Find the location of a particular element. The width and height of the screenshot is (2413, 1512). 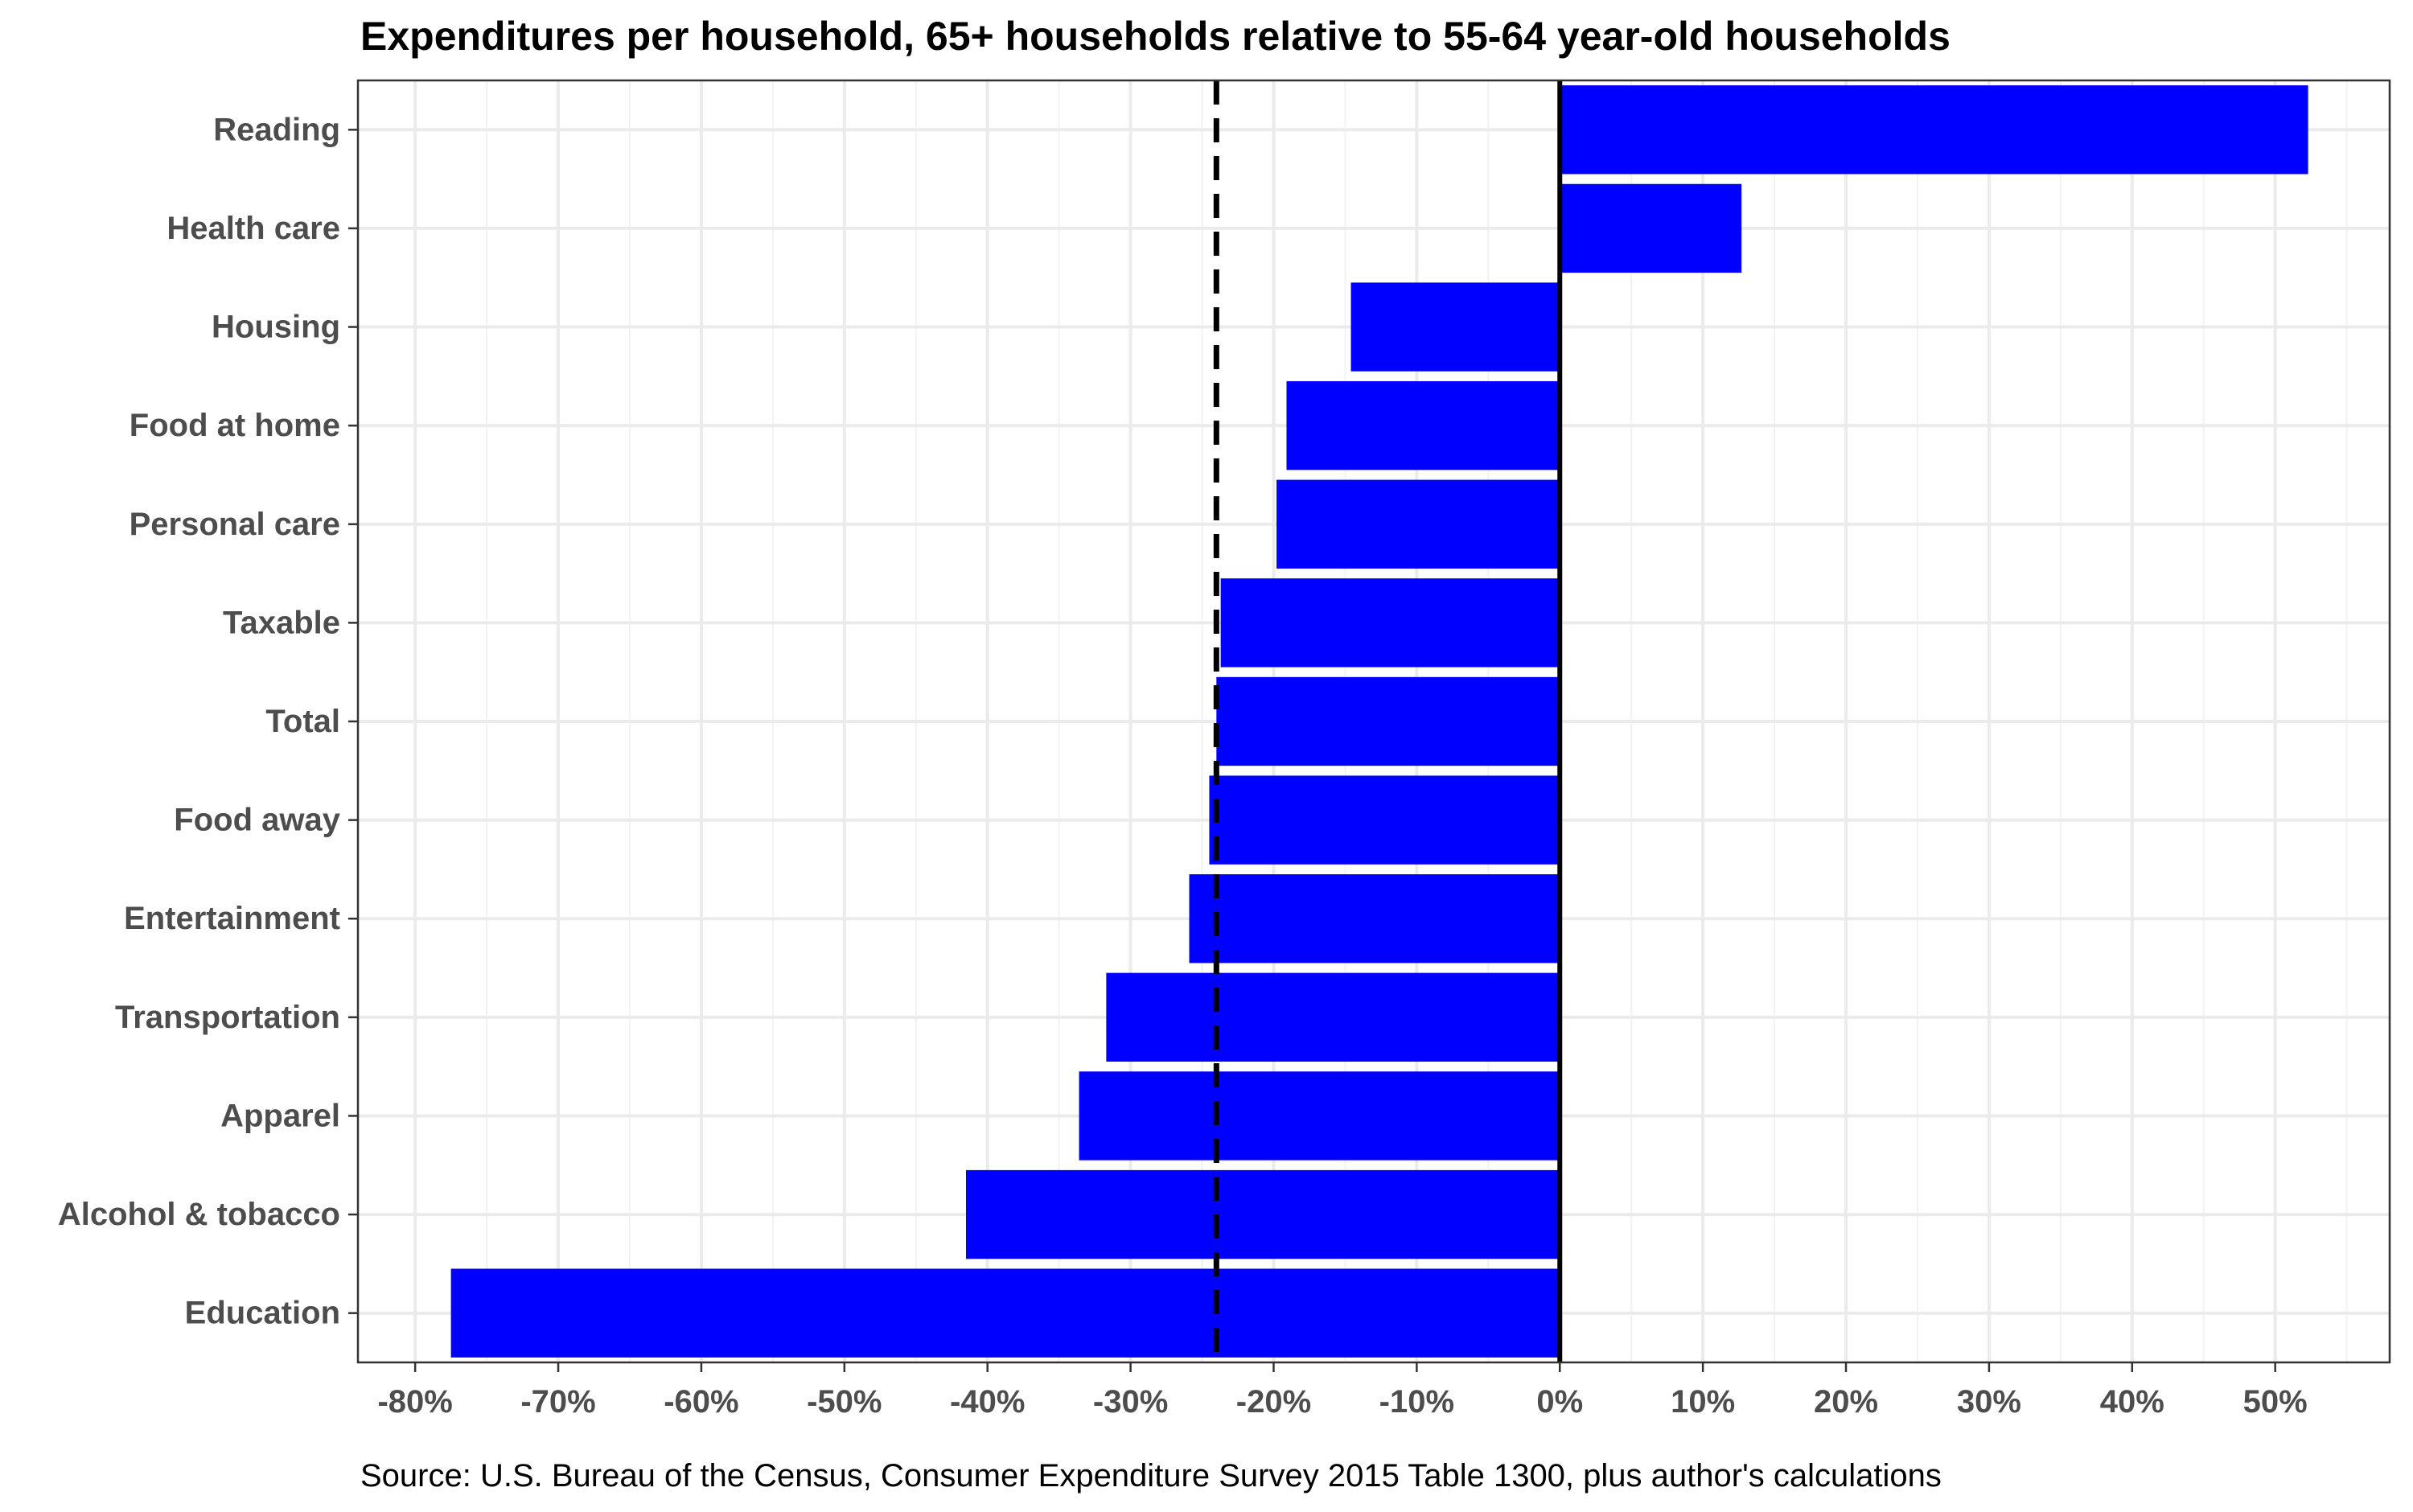

lines-layer is located at coordinates (1388, 721).